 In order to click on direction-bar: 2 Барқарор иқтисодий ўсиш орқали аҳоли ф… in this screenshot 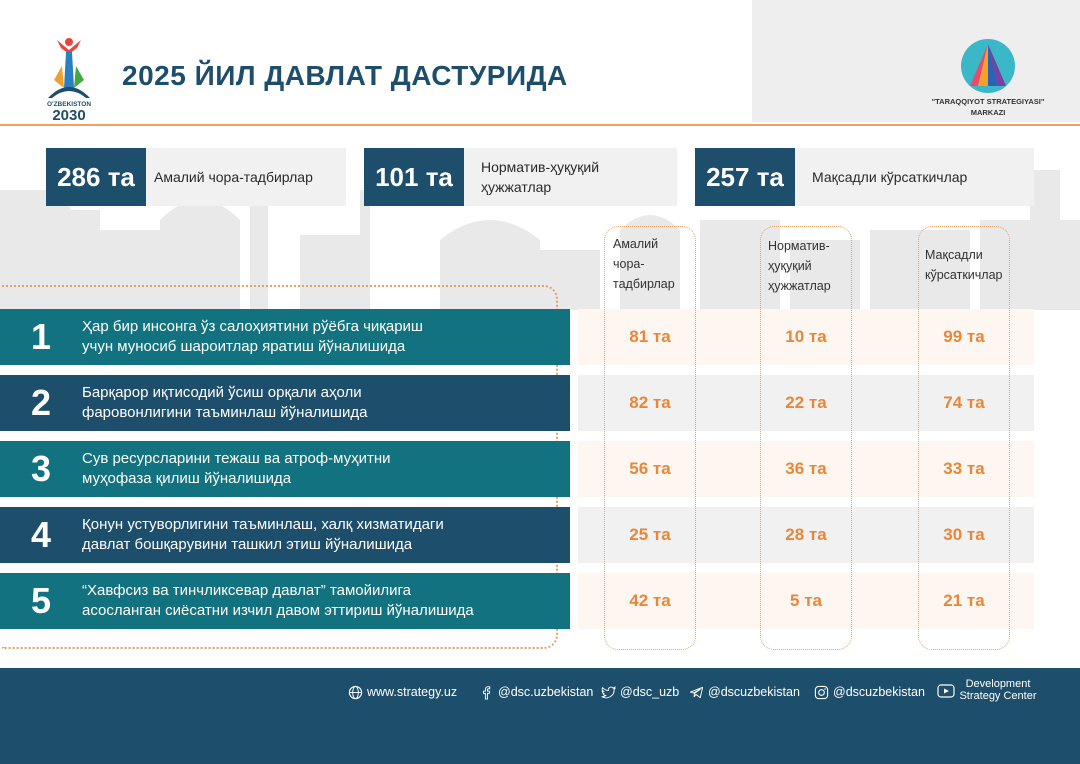, I will do `click(285, 403)`.